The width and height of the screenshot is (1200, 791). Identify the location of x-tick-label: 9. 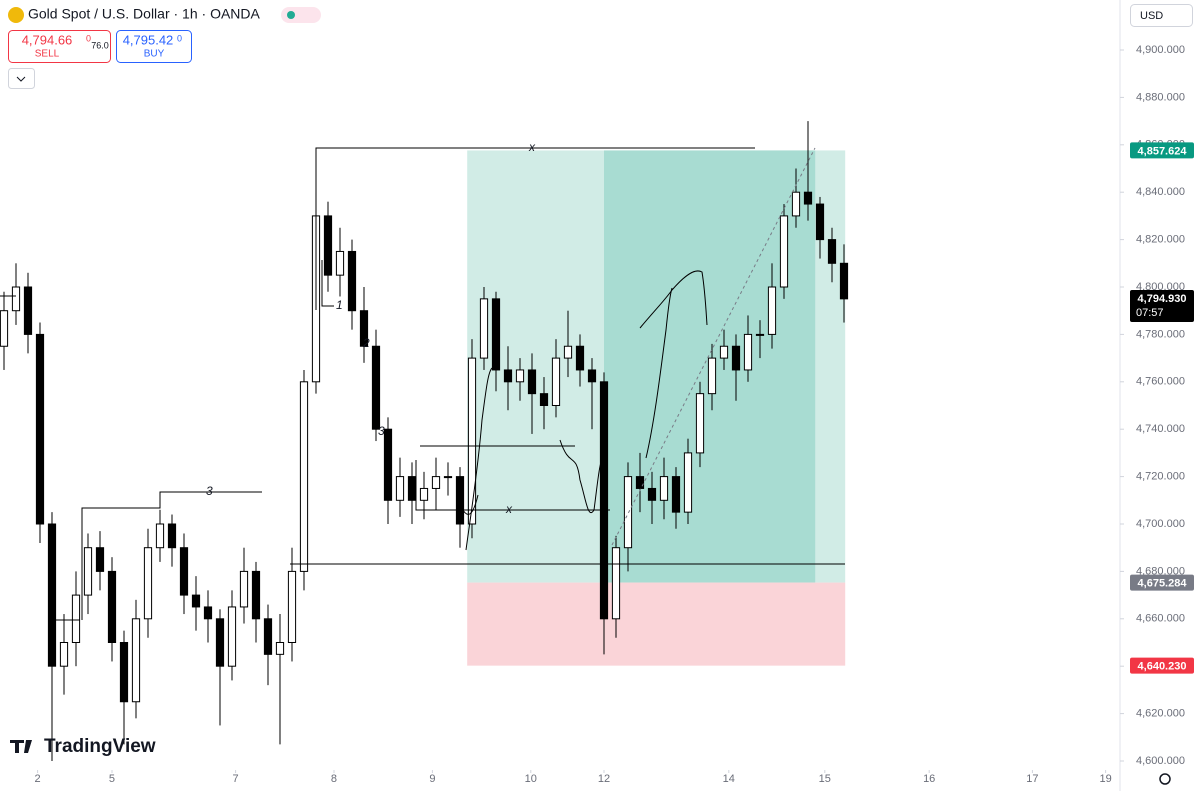
(432, 779).